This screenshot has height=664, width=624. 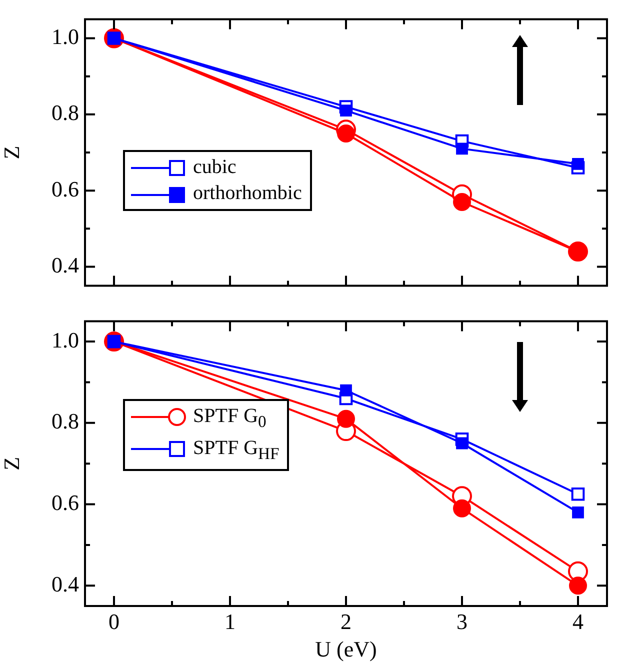 I want to click on legend-label: SPTF G$_{HF}$, so click(x=236, y=450).